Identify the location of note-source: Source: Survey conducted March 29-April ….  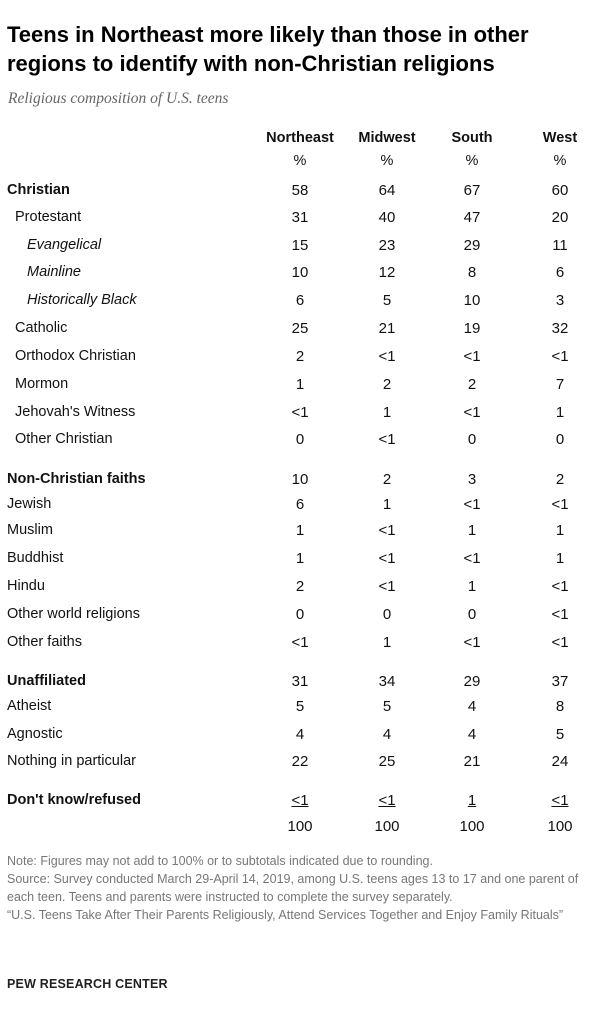
(293, 888).